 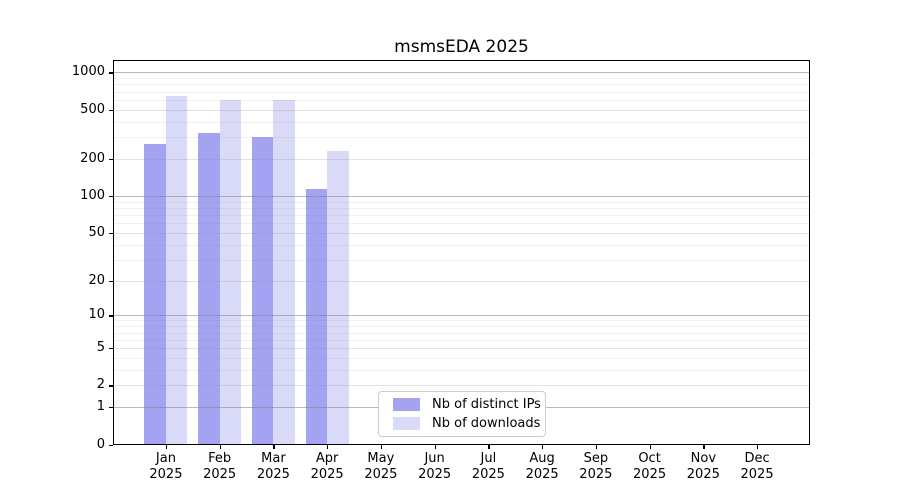 I want to click on legend-label: Nb of downloads, so click(x=486, y=423).